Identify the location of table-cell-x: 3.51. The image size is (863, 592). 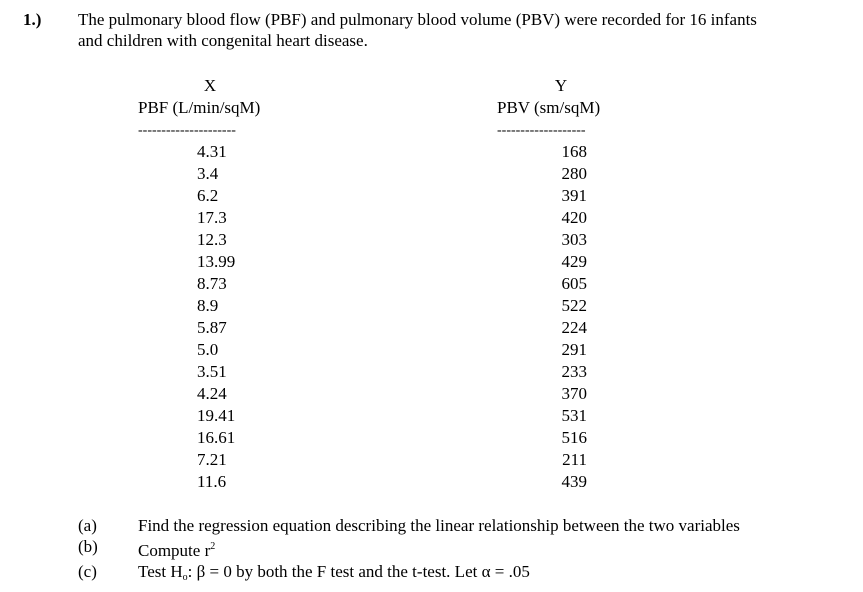
(212, 371).